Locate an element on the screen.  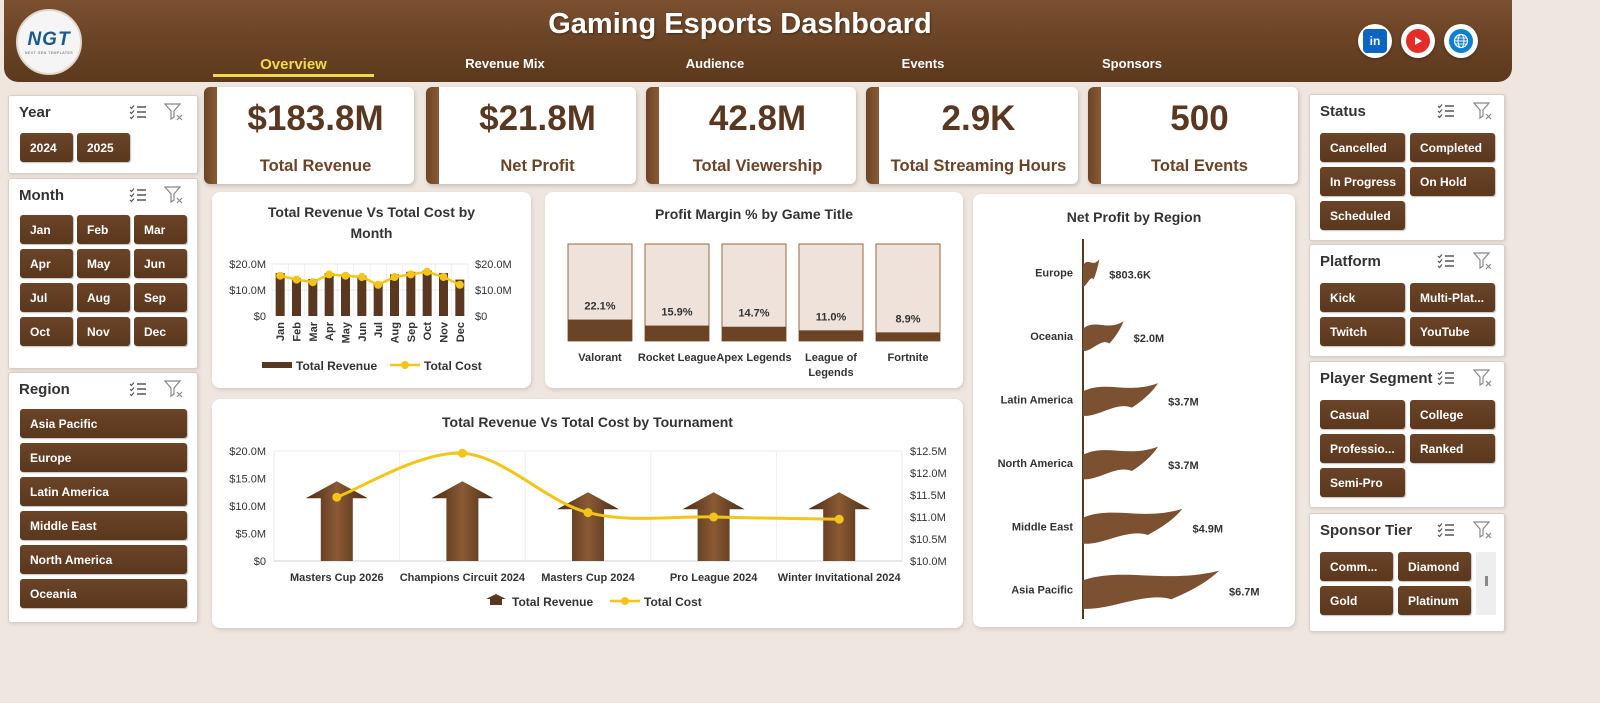
year-slicer: Year 2024 2025 is located at coordinates (103, 134).